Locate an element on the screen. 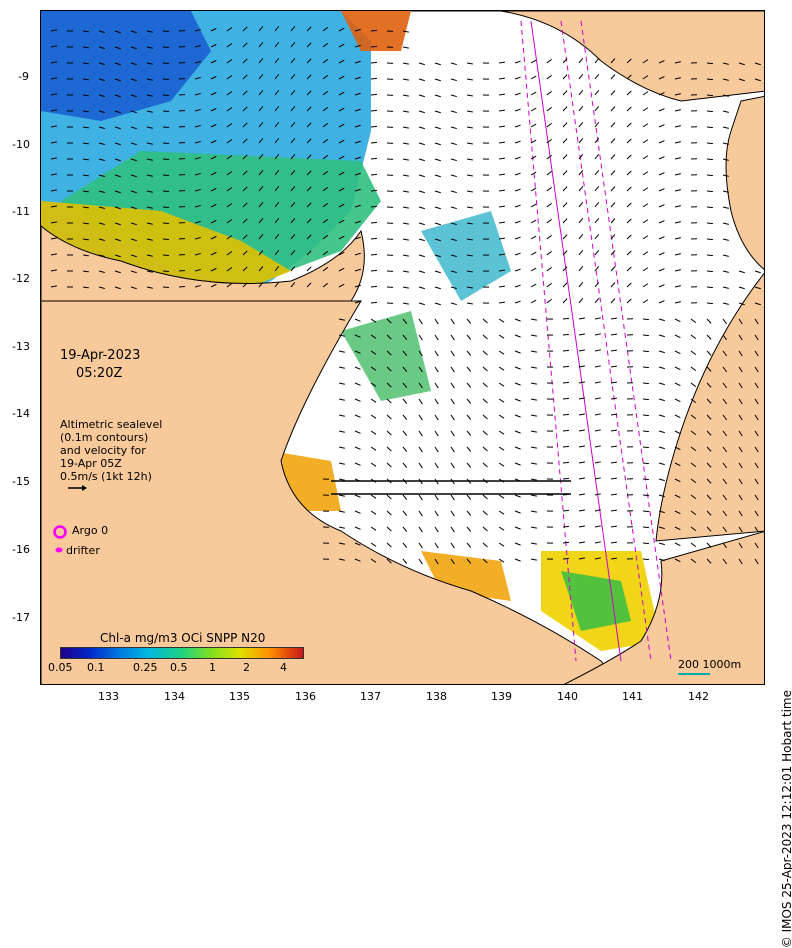 The height and width of the screenshot is (948, 792). legend-line: 19-Apr 05Z is located at coordinates (91, 463).